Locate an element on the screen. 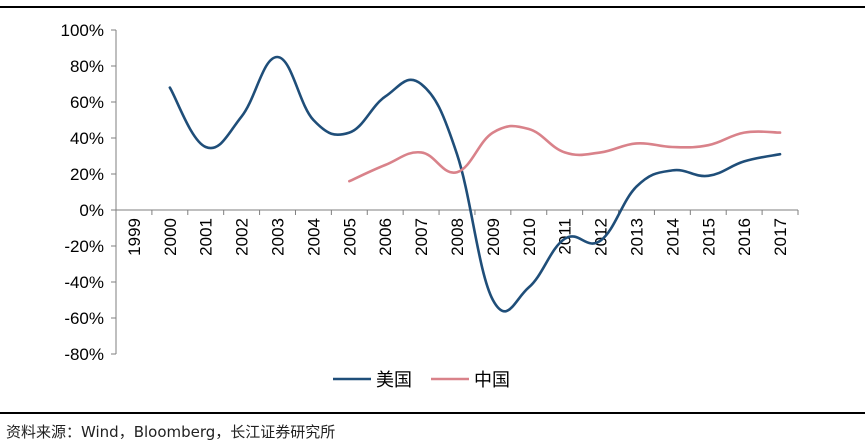  y-tick-label: -20% is located at coordinates (84, 246).